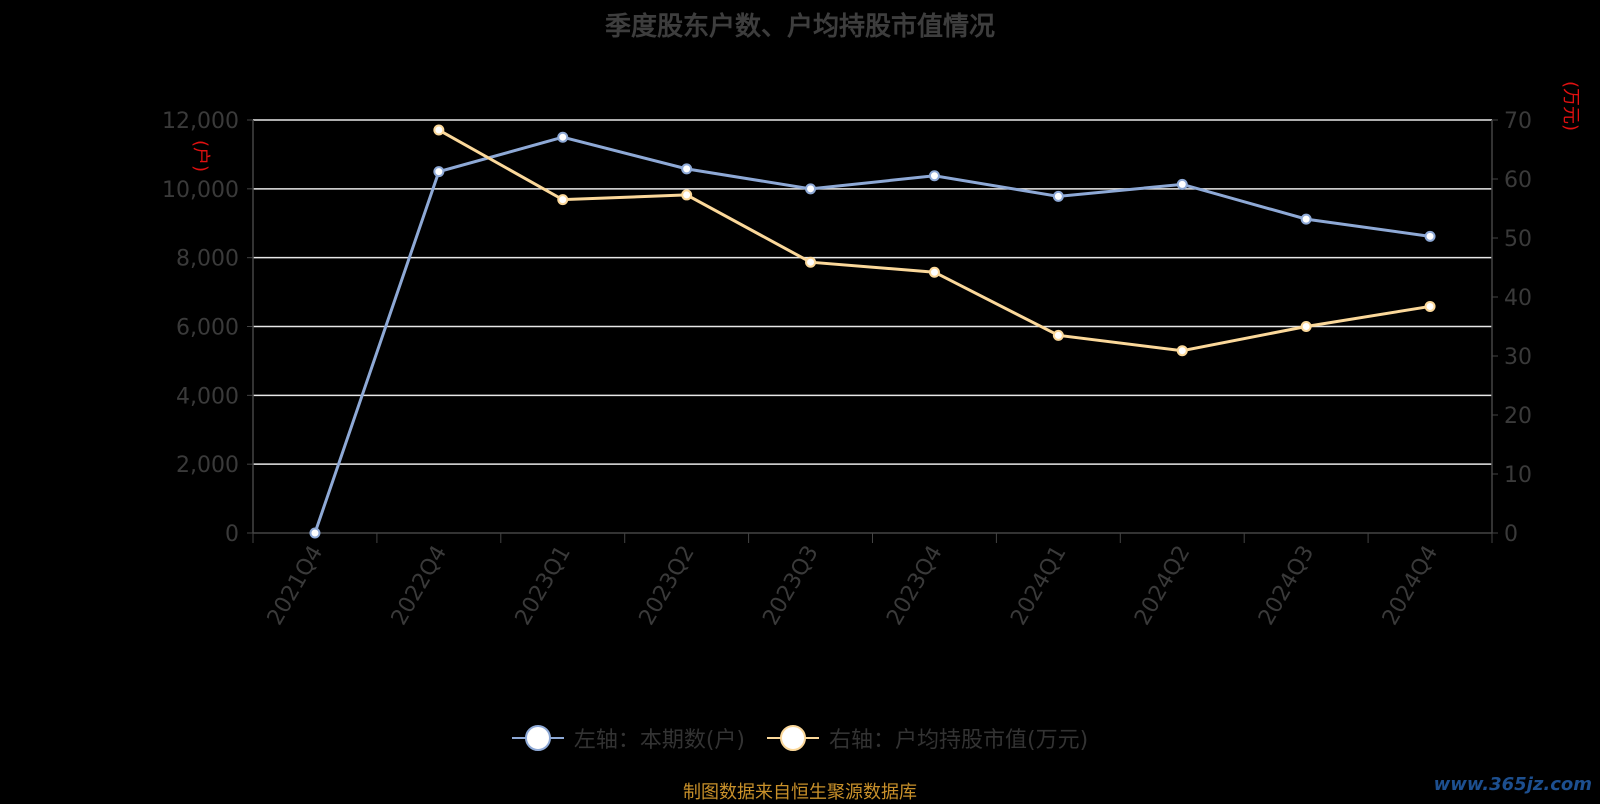  I want to click on x-axis-tick-label: 2023Q4, so click(914, 586).